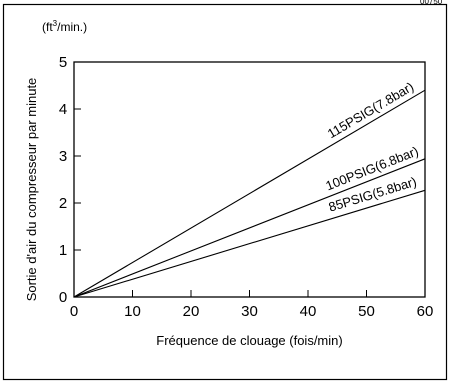  What do you see at coordinates (191, 311) in the screenshot?
I see `x-tick-label: 20` at bounding box center [191, 311].